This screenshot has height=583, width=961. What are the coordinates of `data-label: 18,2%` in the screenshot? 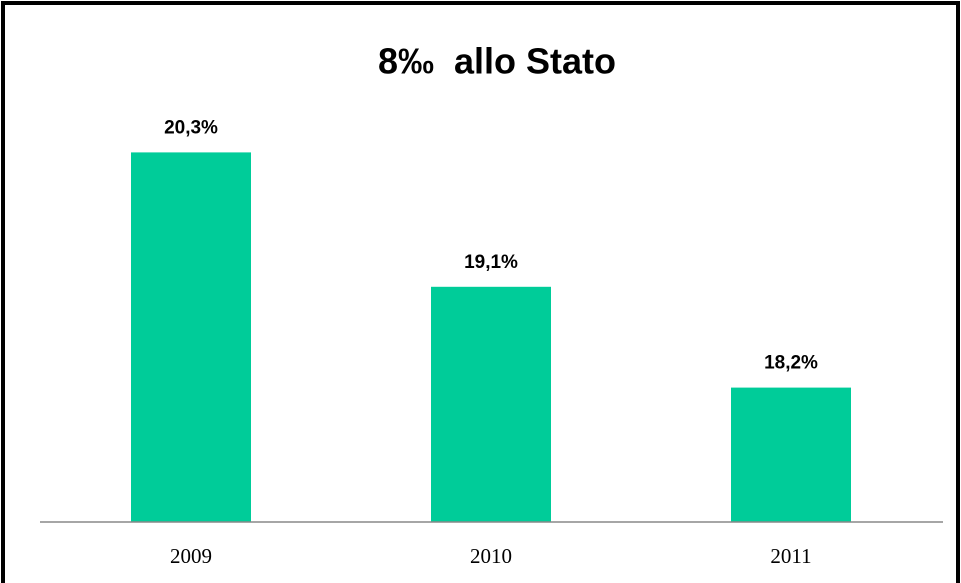 It's located at (791, 363).